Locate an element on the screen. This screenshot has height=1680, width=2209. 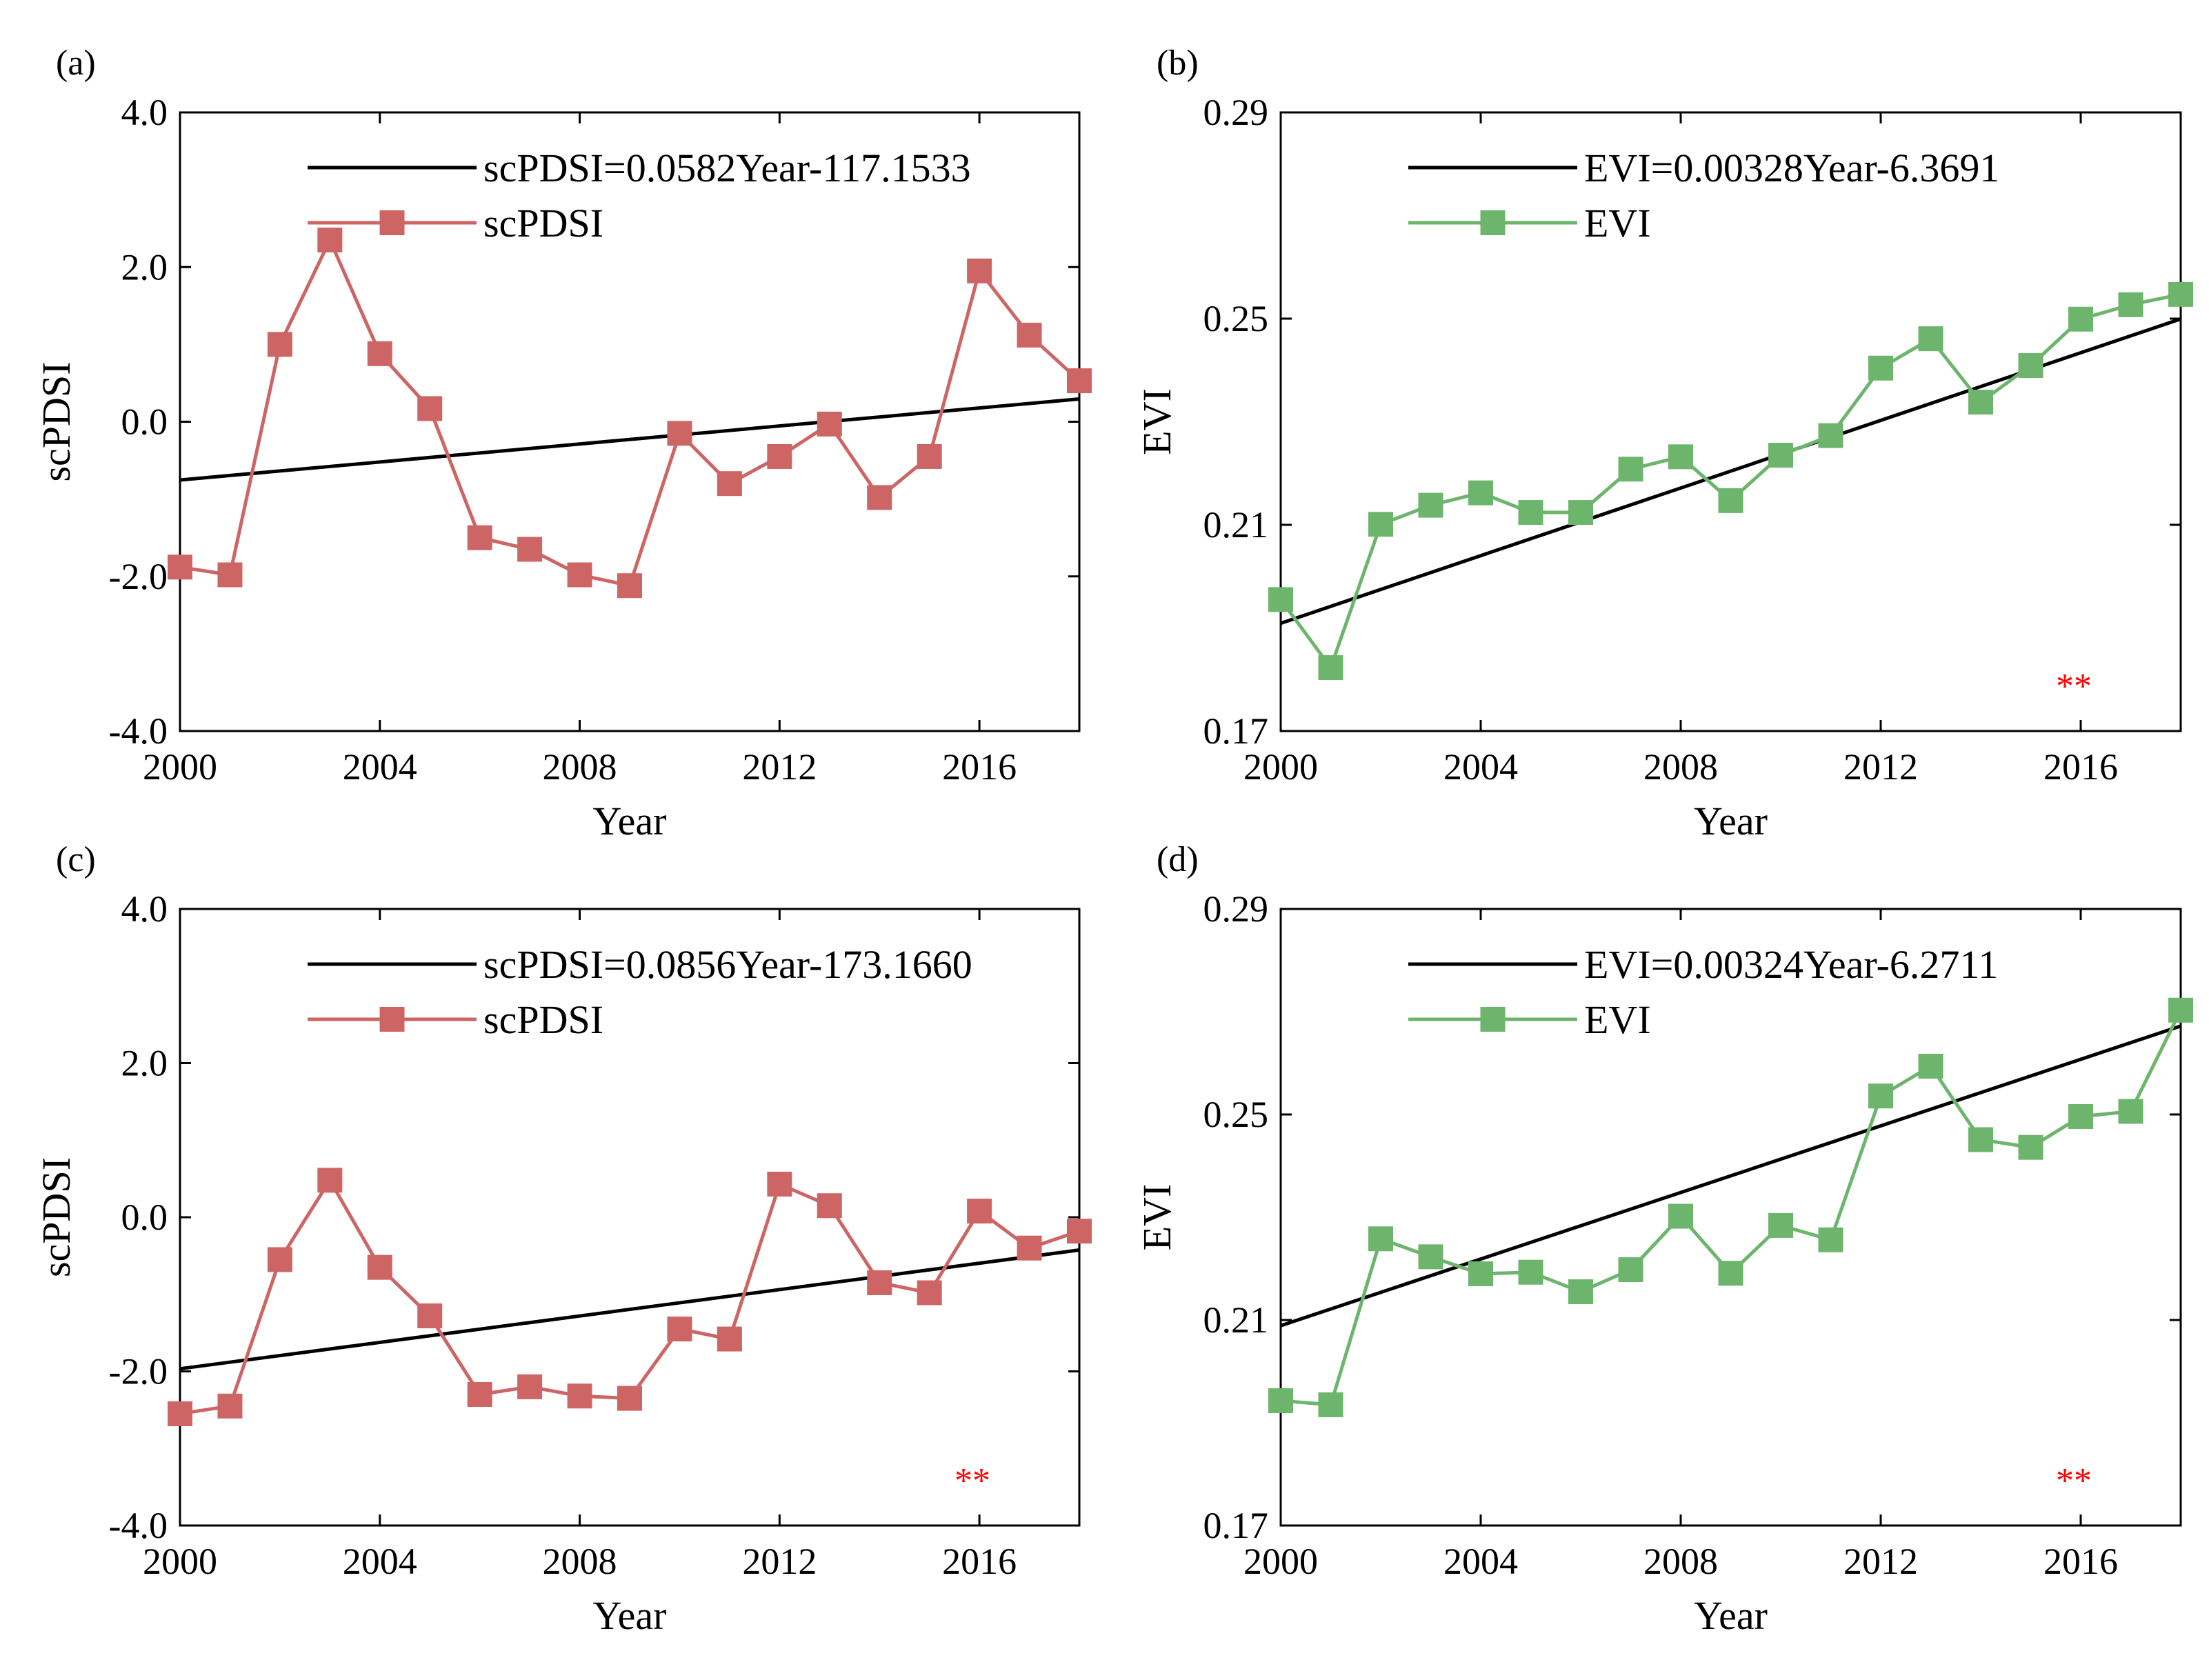
panel-label: (a) is located at coordinates (76, 63).